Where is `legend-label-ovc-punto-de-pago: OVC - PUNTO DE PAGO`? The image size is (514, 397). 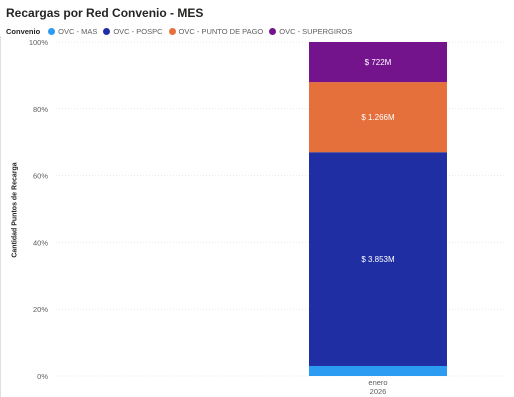 legend-label-ovc-punto-de-pago: OVC - PUNTO DE PAGO is located at coordinates (221, 31).